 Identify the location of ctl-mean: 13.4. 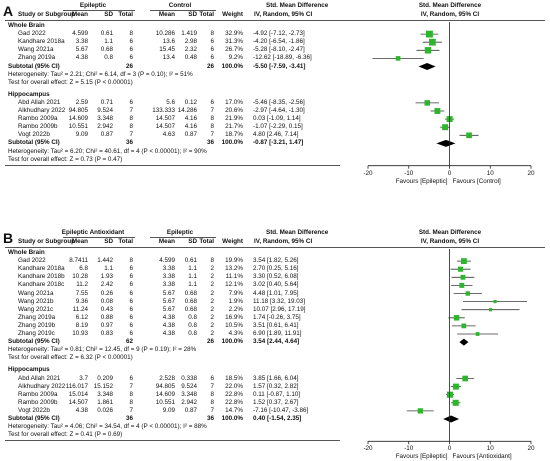
(168, 58).